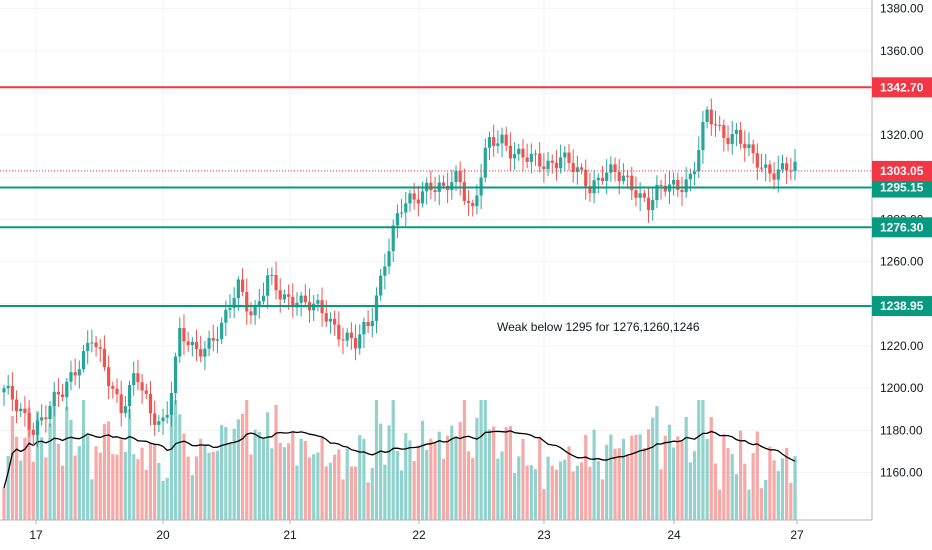 This screenshot has height=550, width=932. Describe the element at coordinates (419, 535) in the screenshot. I see `time-tick-label: 22` at that location.